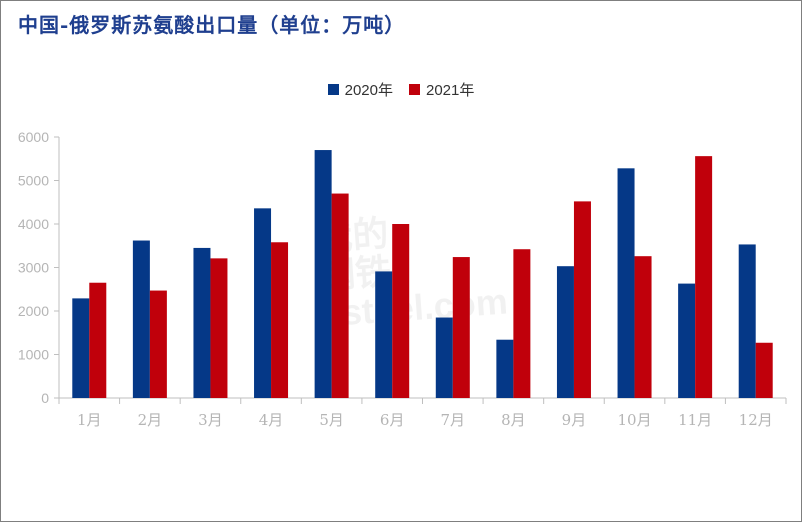 The image size is (802, 522). I want to click on x-tick-label: 4月, so click(271, 420).